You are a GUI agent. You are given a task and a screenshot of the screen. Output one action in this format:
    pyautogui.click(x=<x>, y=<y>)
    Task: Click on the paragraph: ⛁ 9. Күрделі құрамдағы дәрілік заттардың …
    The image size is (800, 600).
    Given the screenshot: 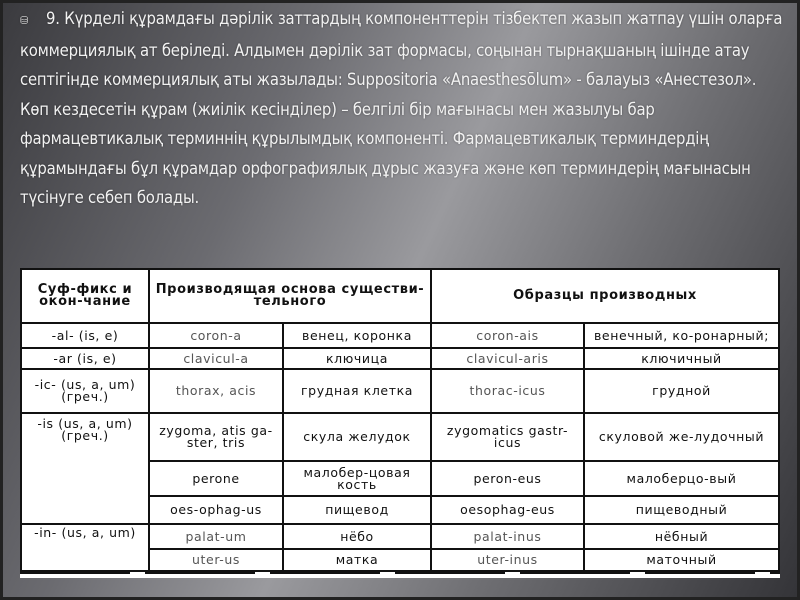 What is the action you would take?
    pyautogui.click(x=405, y=49)
    